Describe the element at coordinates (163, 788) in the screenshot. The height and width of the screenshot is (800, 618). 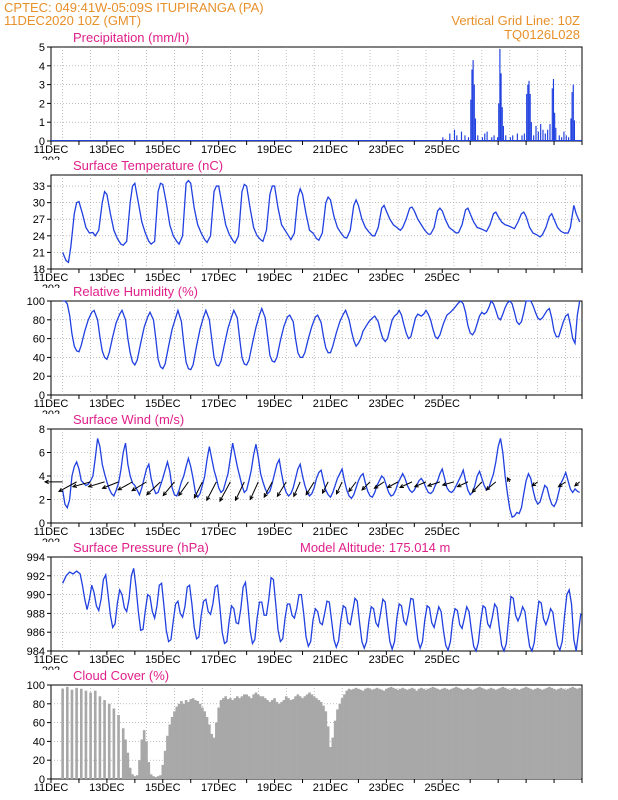
I see `cloud-xtick-label: 15DEC` at that location.